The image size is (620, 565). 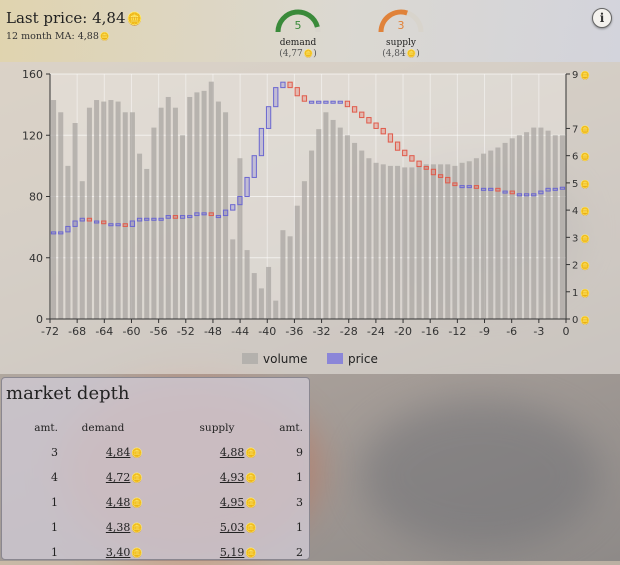 What do you see at coordinates (602, 18) in the screenshot?
I see `info-button: i` at bounding box center [602, 18].